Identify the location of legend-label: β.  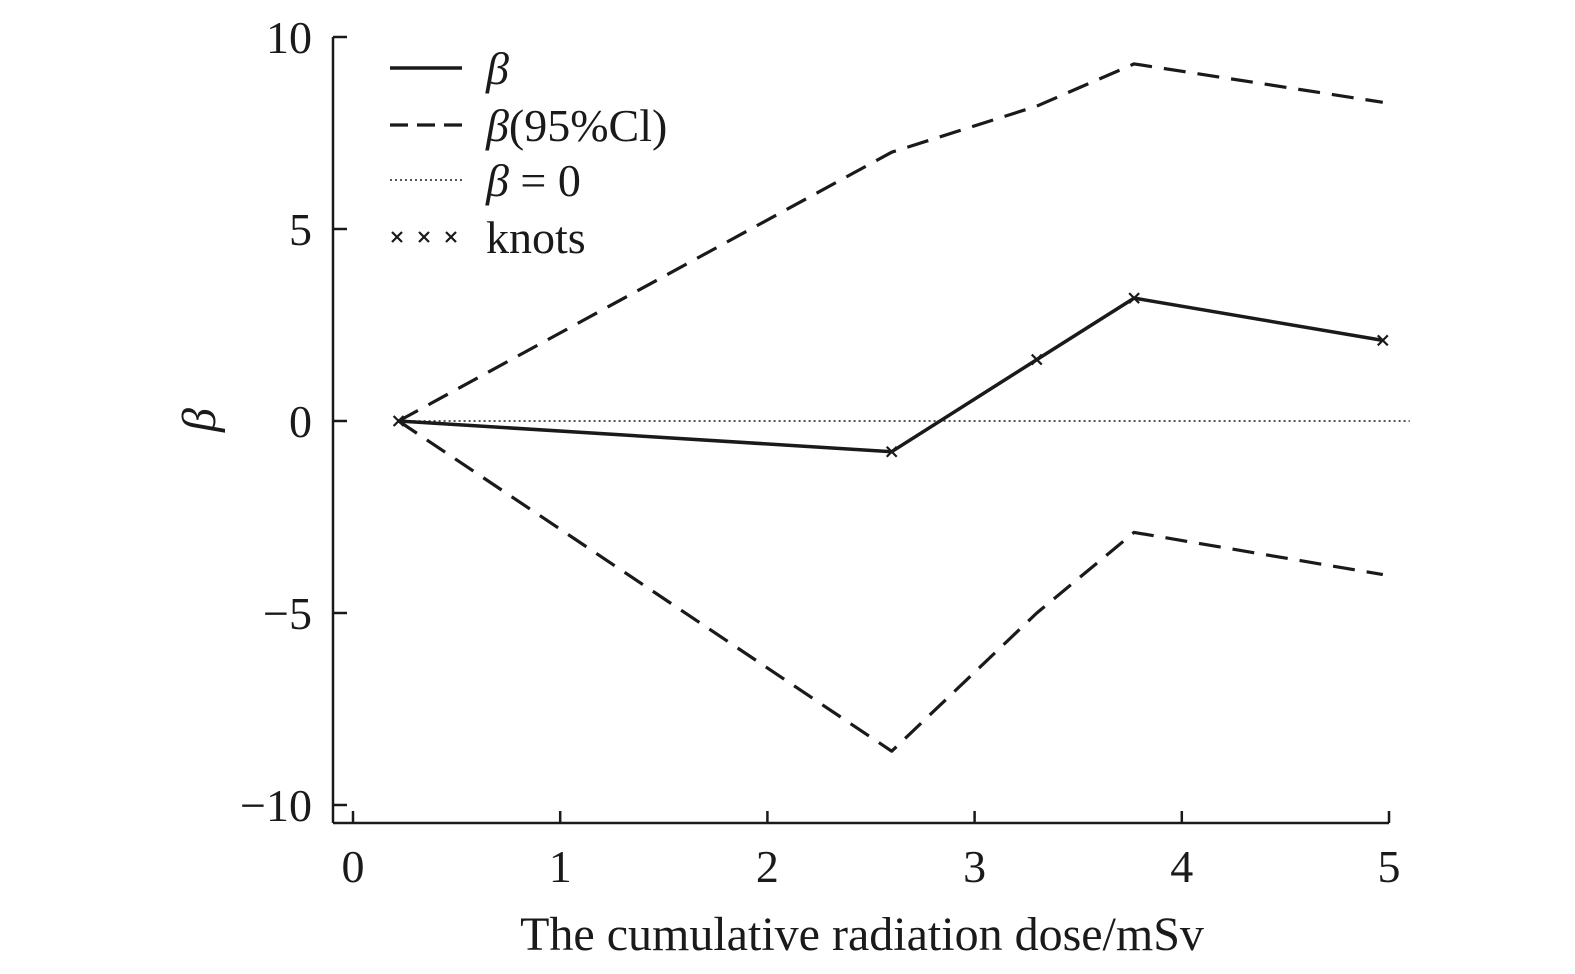
(497, 68).